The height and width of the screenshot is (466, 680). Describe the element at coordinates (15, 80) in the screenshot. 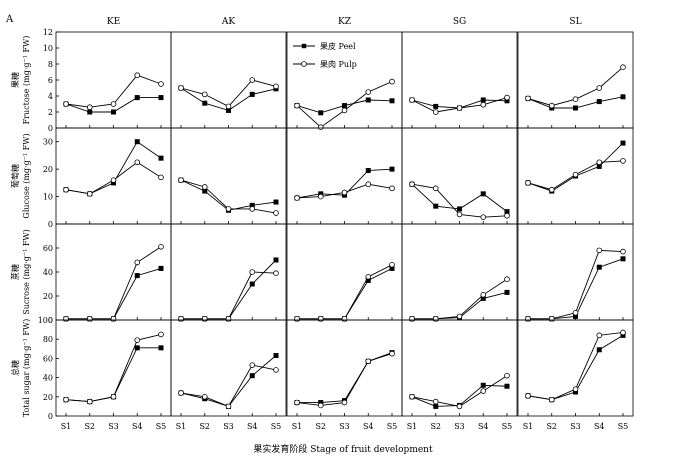

I see `ylabel-cn-fructose: 果糖` at that location.